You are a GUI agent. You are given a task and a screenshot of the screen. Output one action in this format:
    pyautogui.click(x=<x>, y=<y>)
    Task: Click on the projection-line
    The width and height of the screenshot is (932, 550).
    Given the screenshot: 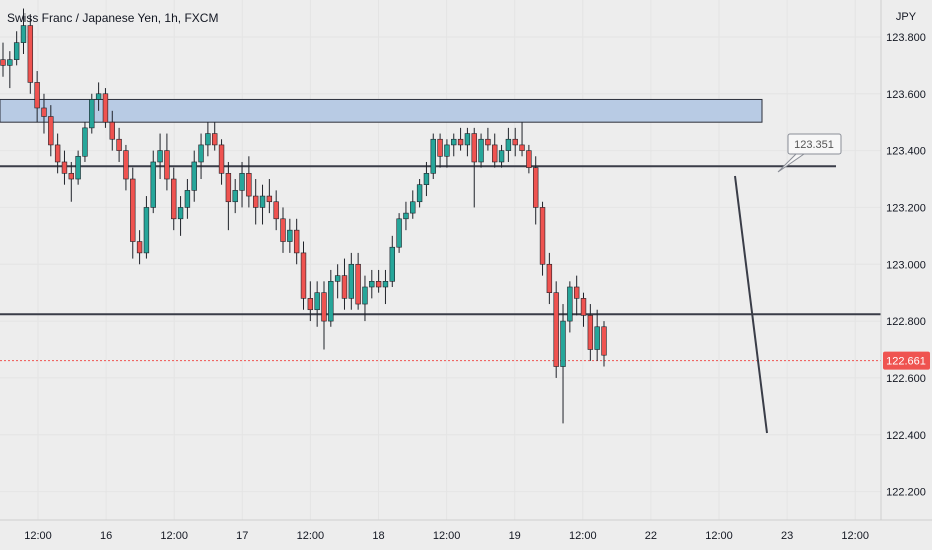 What is the action you would take?
    pyautogui.click(x=751, y=304)
    